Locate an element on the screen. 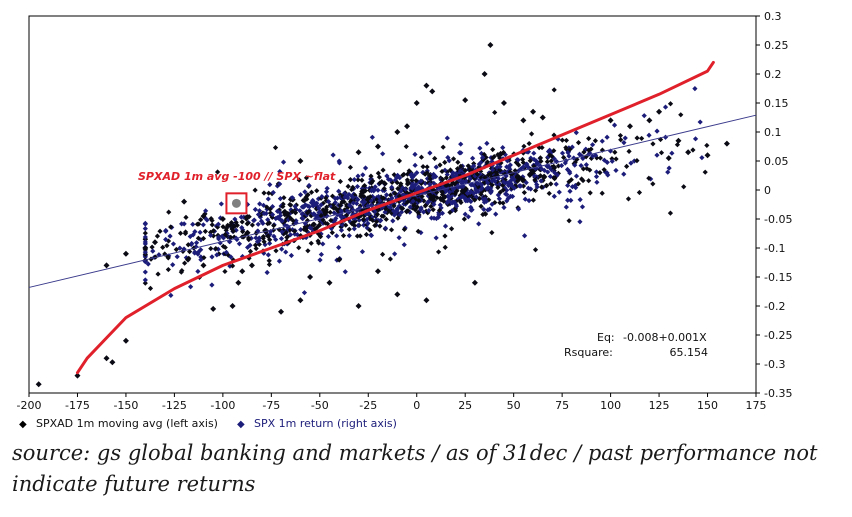 This screenshot has width=852, height=517. y-tick-label: 0.05 is located at coordinates (776, 161).